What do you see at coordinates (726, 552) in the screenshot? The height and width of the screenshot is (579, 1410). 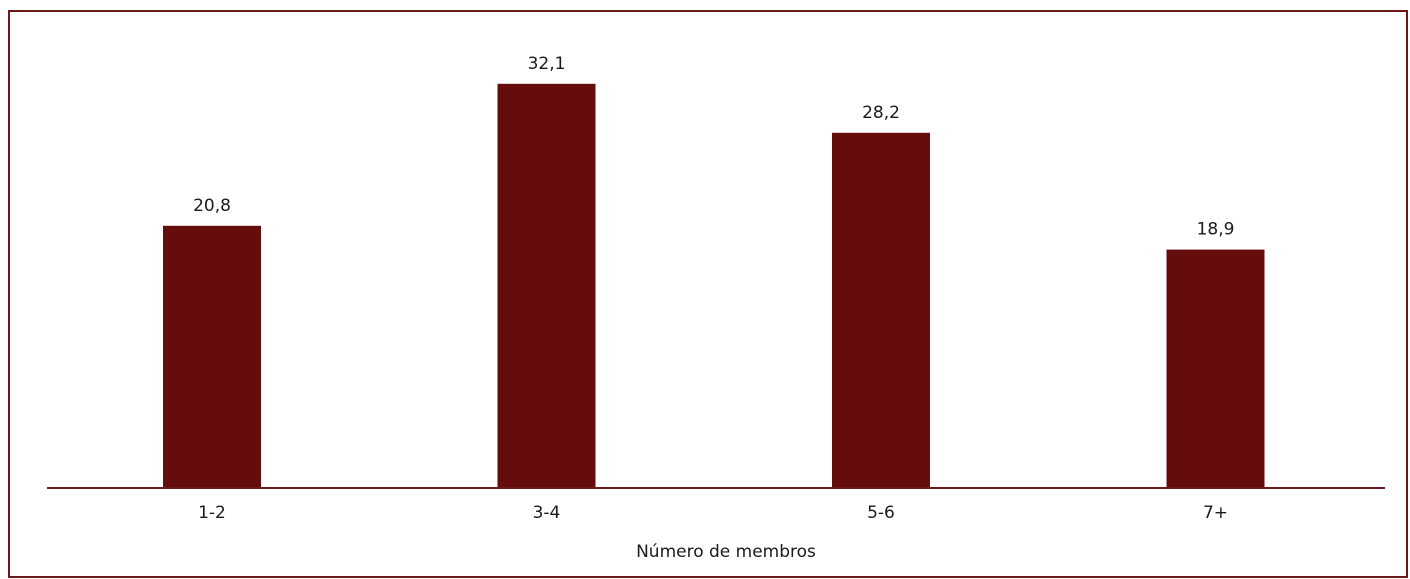 I see `x-axis-title: Número de membros` at bounding box center [726, 552].